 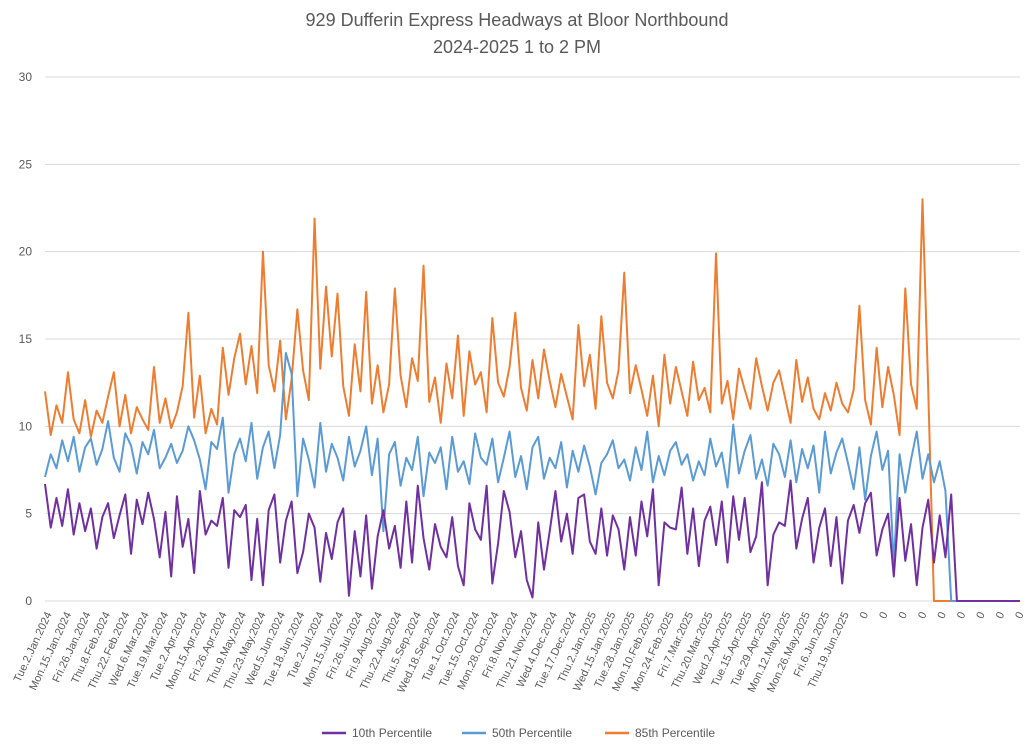 I want to click on y-axis: 0 5 10 15 20 25 30, so click(x=26, y=339).